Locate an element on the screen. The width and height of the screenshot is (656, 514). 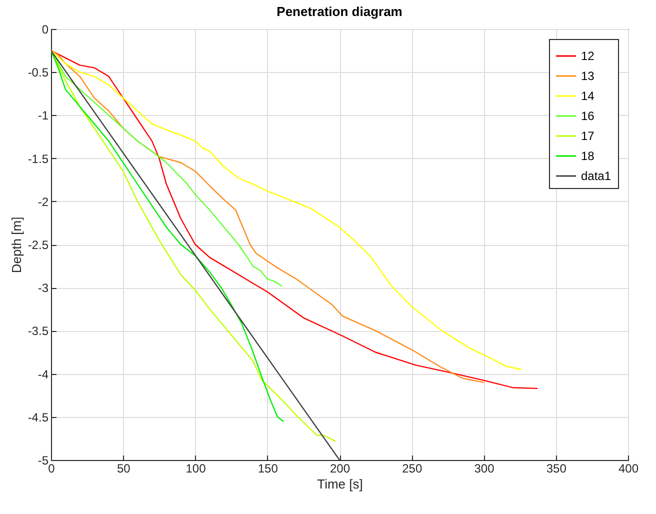
legend-label: 16 is located at coordinates (588, 116).